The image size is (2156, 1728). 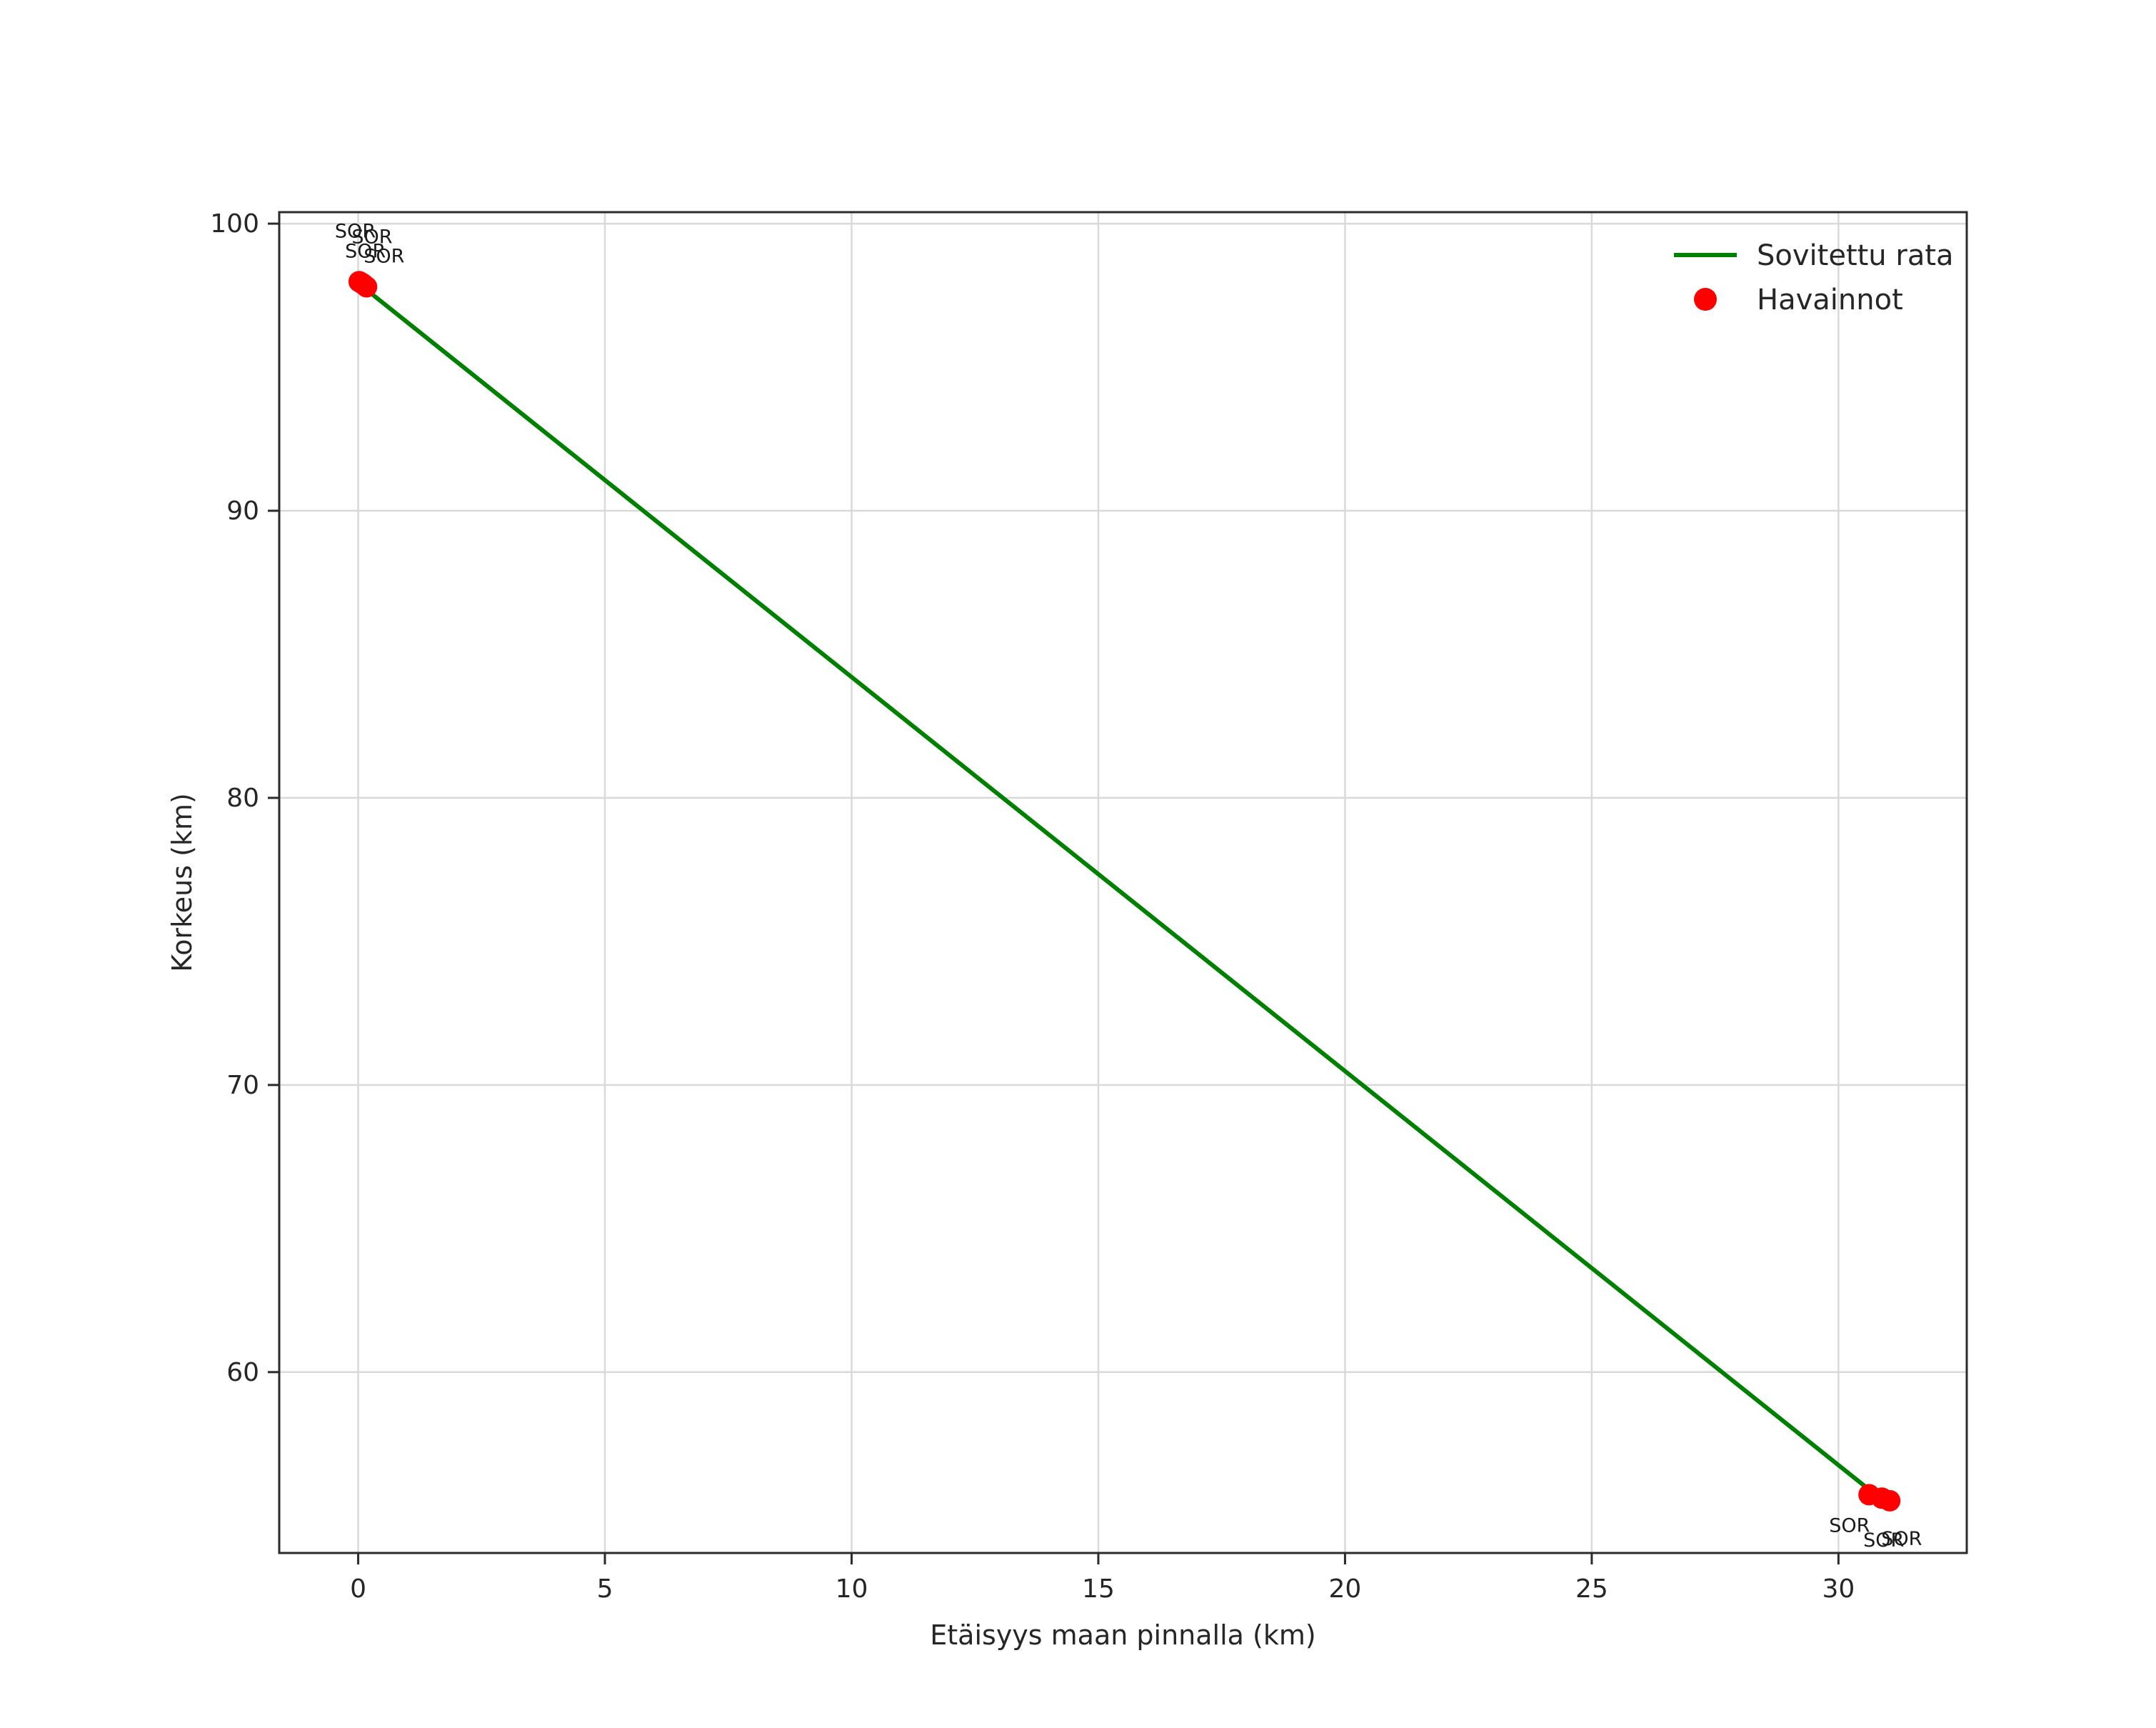 I want to click on legend-label: Havainnot, so click(x=1830, y=300).